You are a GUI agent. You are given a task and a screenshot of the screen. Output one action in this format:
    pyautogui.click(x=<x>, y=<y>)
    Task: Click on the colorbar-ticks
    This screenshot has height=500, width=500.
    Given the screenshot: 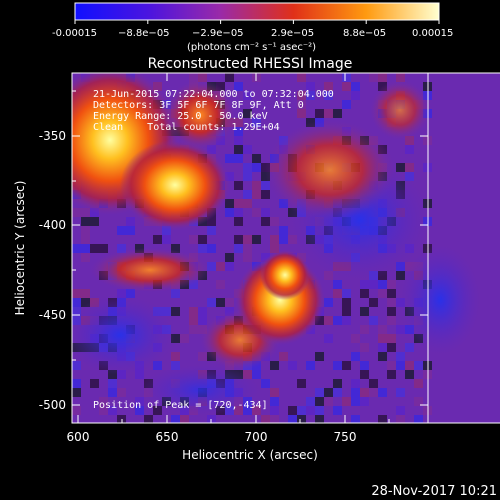 What is the action you would take?
    pyautogui.click(x=257, y=22)
    